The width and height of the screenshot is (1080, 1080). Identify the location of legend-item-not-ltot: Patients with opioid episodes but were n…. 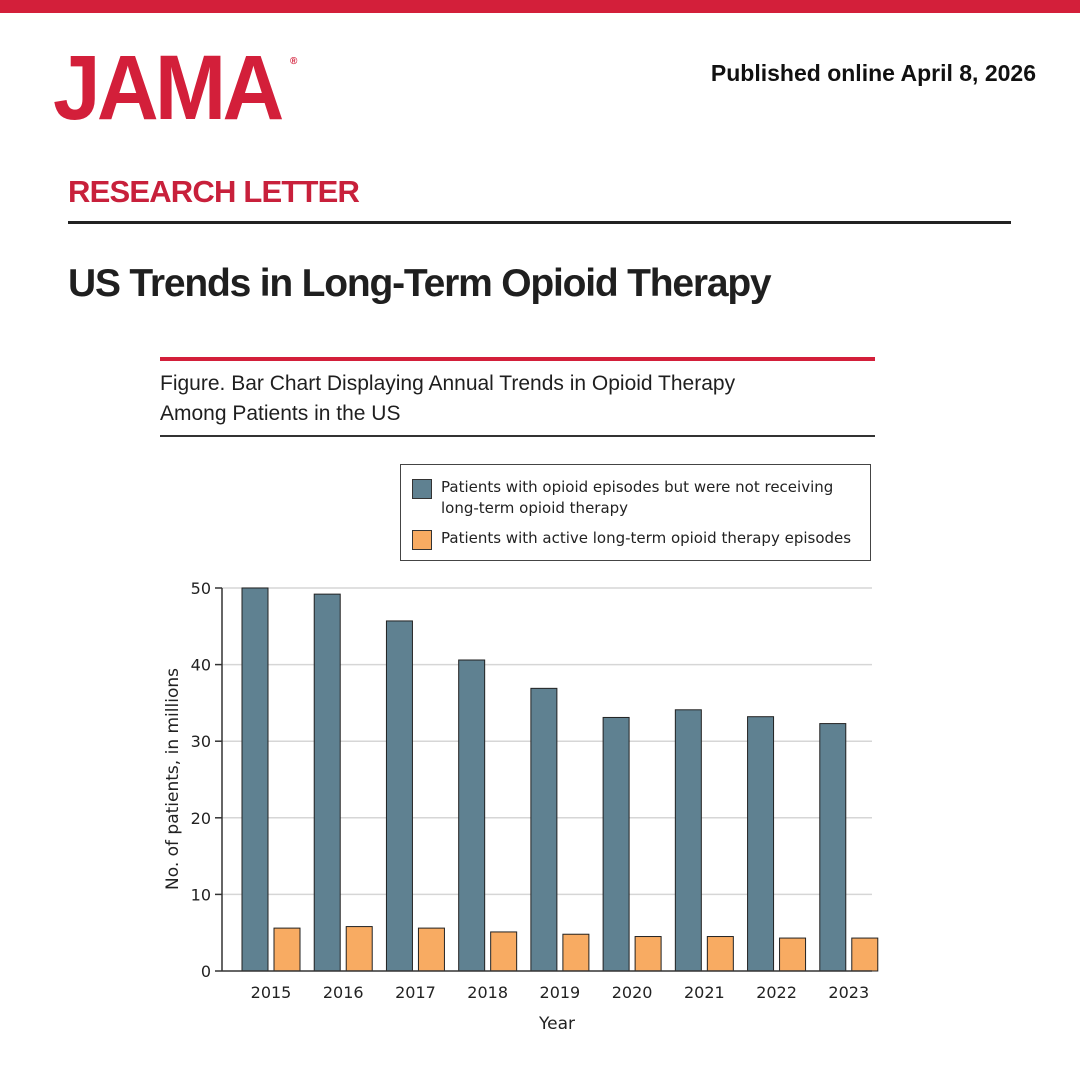
(636, 498).